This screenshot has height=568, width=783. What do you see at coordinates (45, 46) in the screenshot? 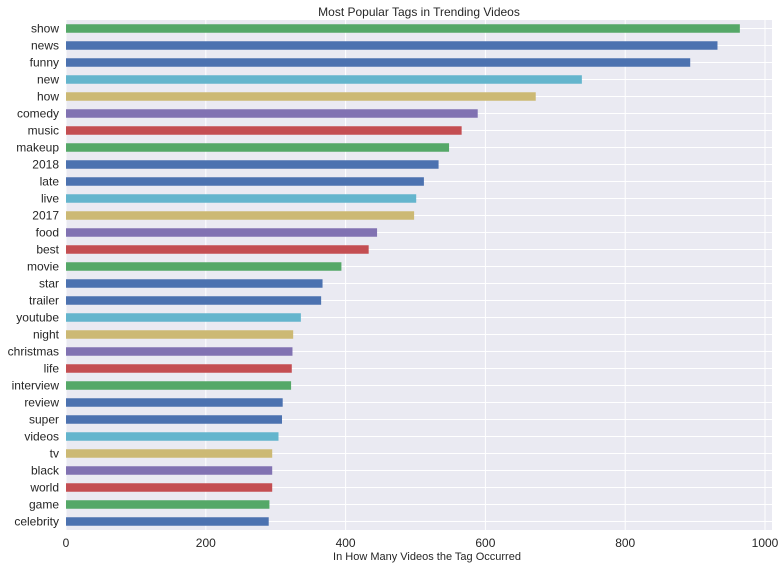
I see `y-tick-label-news: news` at bounding box center [45, 46].